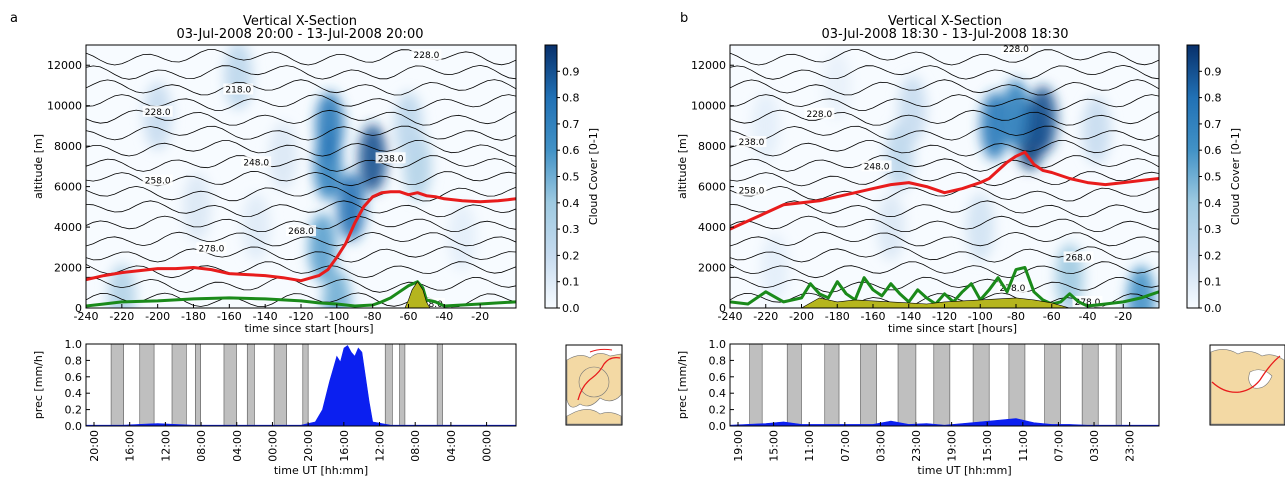 This screenshot has width=1285, height=477. What do you see at coordinates (571, 282) in the screenshot?
I see `colorbar-tick-label: 0.1` at bounding box center [571, 282].